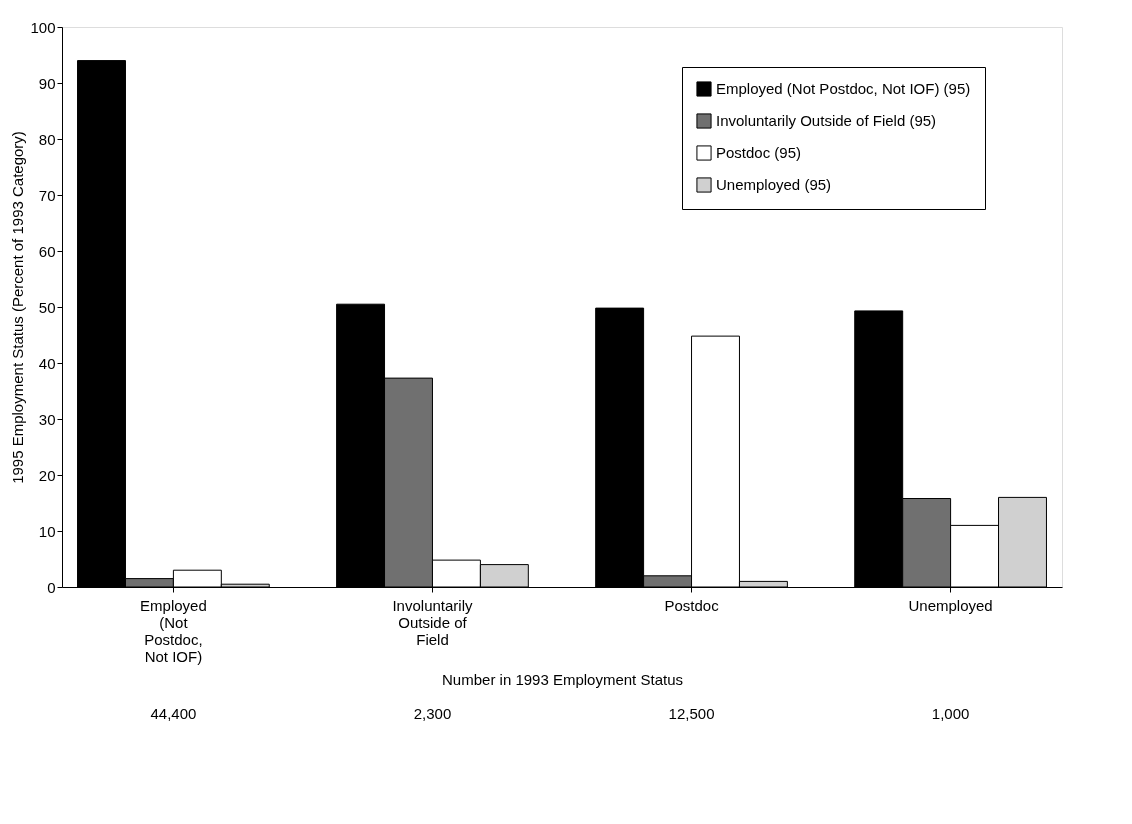 Image resolution: width=1132 pixels, height=824 pixels. I want to click on x-tick-label: Employed (Not Postdoc, Not IOF), so click(173, 630).